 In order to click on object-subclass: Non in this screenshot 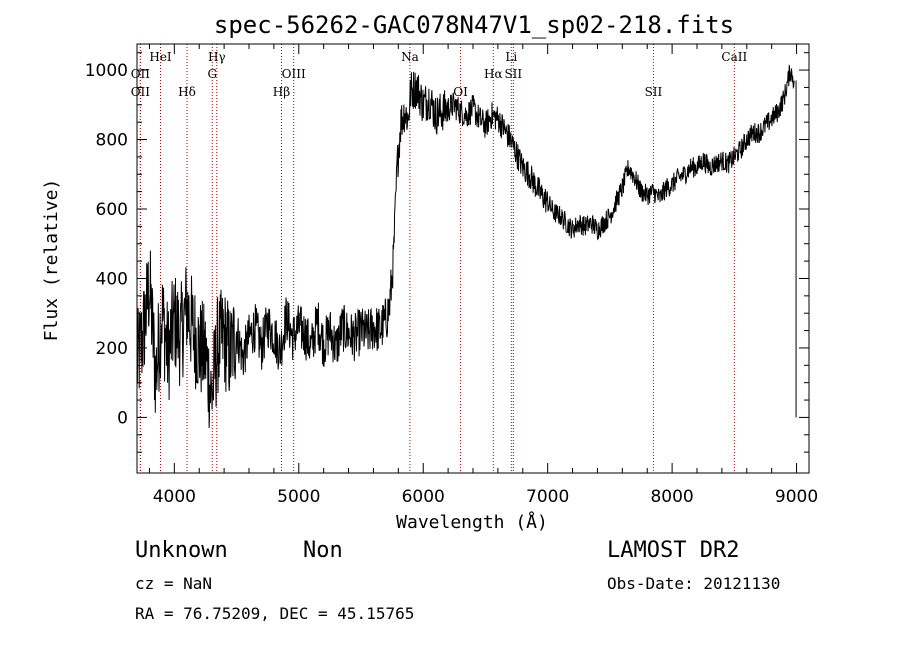, I will do `click(323, 550)`.